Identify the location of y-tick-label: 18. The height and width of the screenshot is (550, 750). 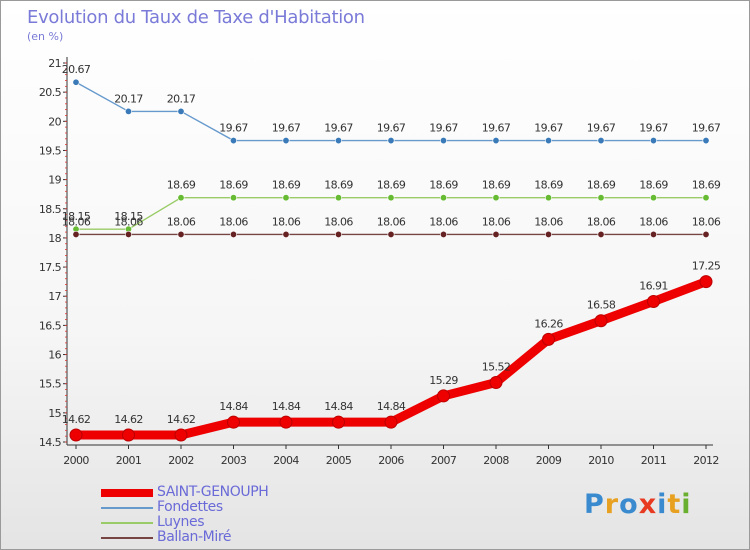
(54, 238).